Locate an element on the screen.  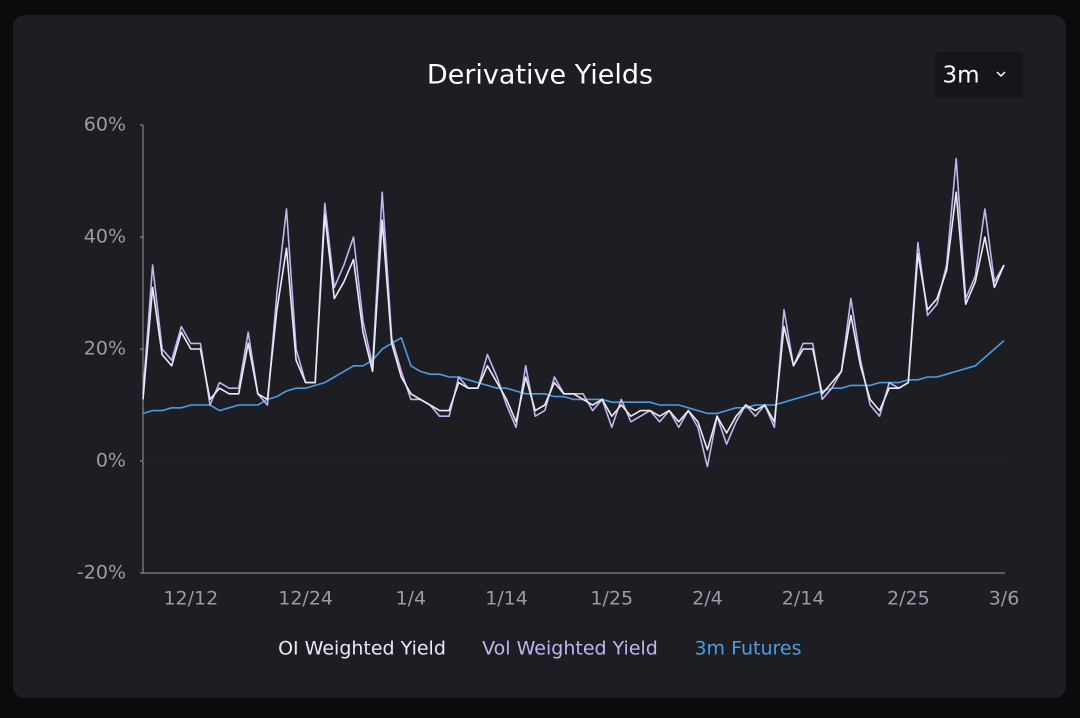
x-tick-label: 2/14 is located at coordinates (803, 599).